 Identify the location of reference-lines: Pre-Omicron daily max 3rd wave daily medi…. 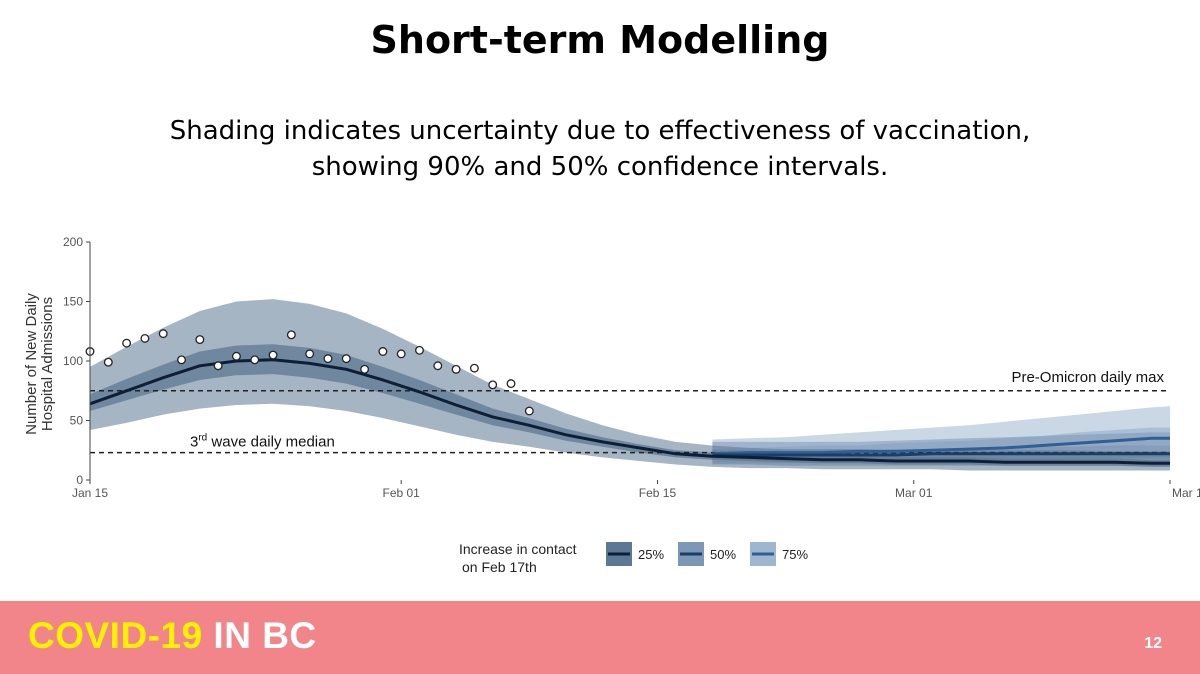
(630, 411).